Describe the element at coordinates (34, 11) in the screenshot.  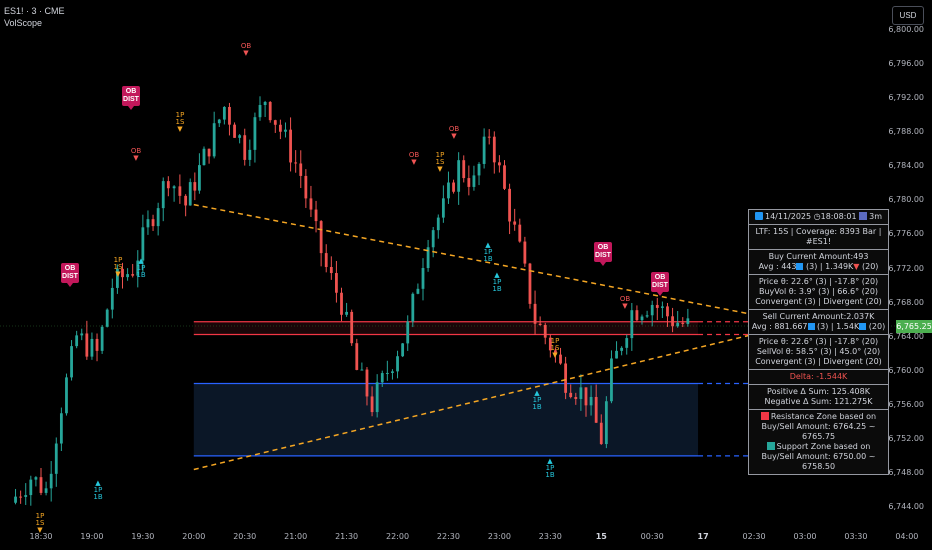
I see `symbol-line: ES1! · 3 · CME` at that location.